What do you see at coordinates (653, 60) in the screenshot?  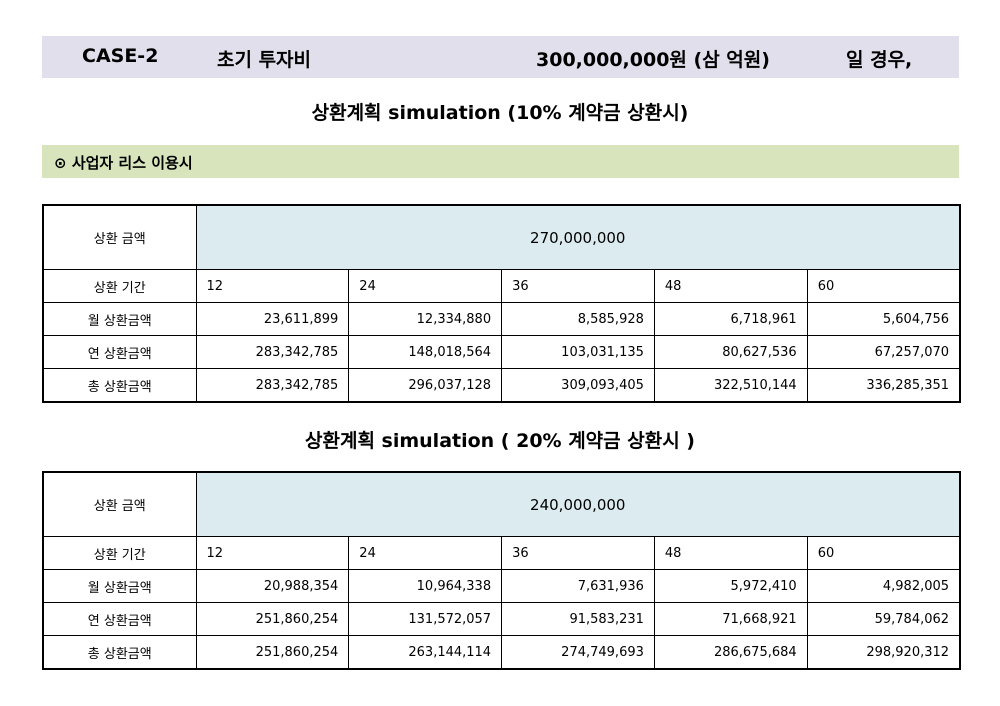 I see `initial-investment-amount: 300,000,000원 (삼 억원)` at bounding box center [653, 60].